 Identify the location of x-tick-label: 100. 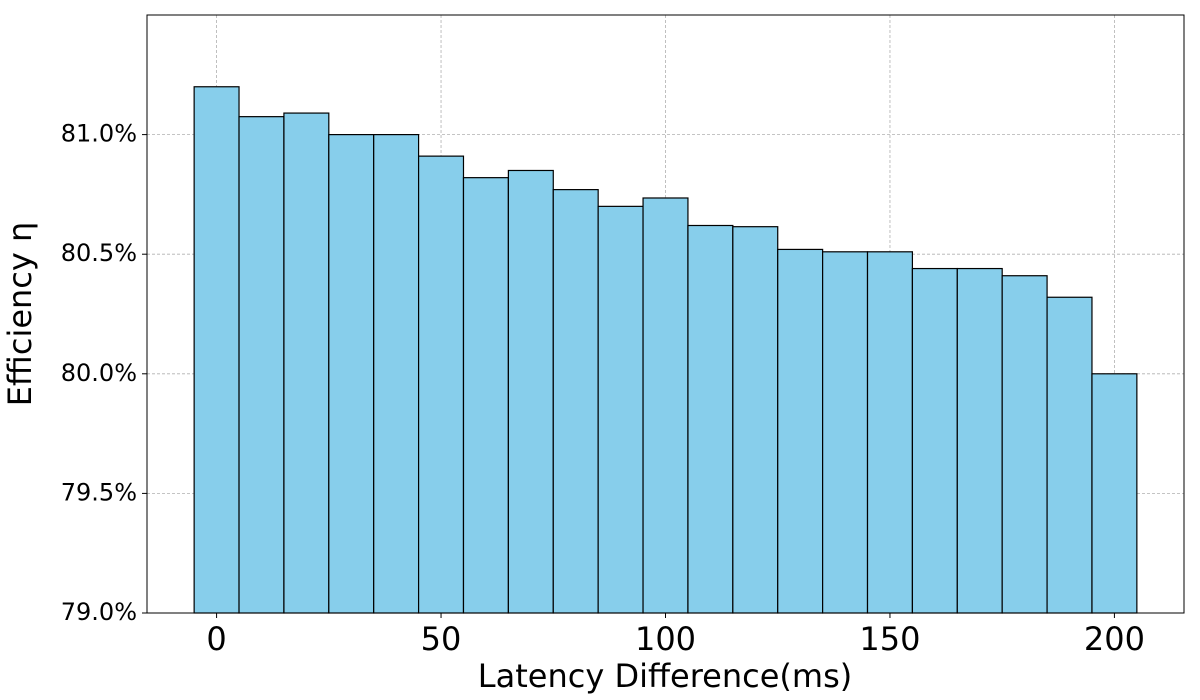
(665, 639).